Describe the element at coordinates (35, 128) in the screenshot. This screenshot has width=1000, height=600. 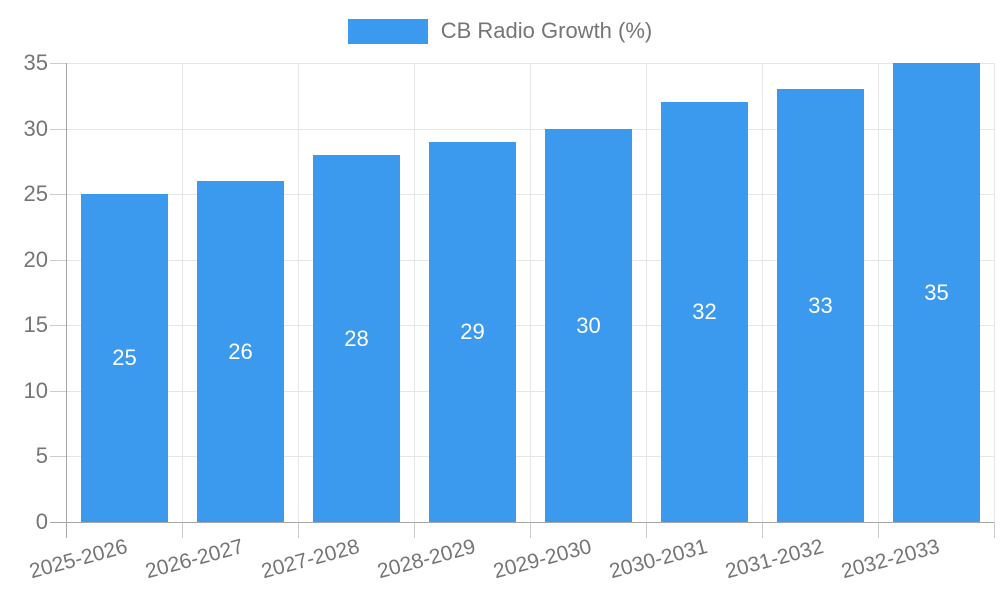
I see `y-tick-label: 30` at that location.